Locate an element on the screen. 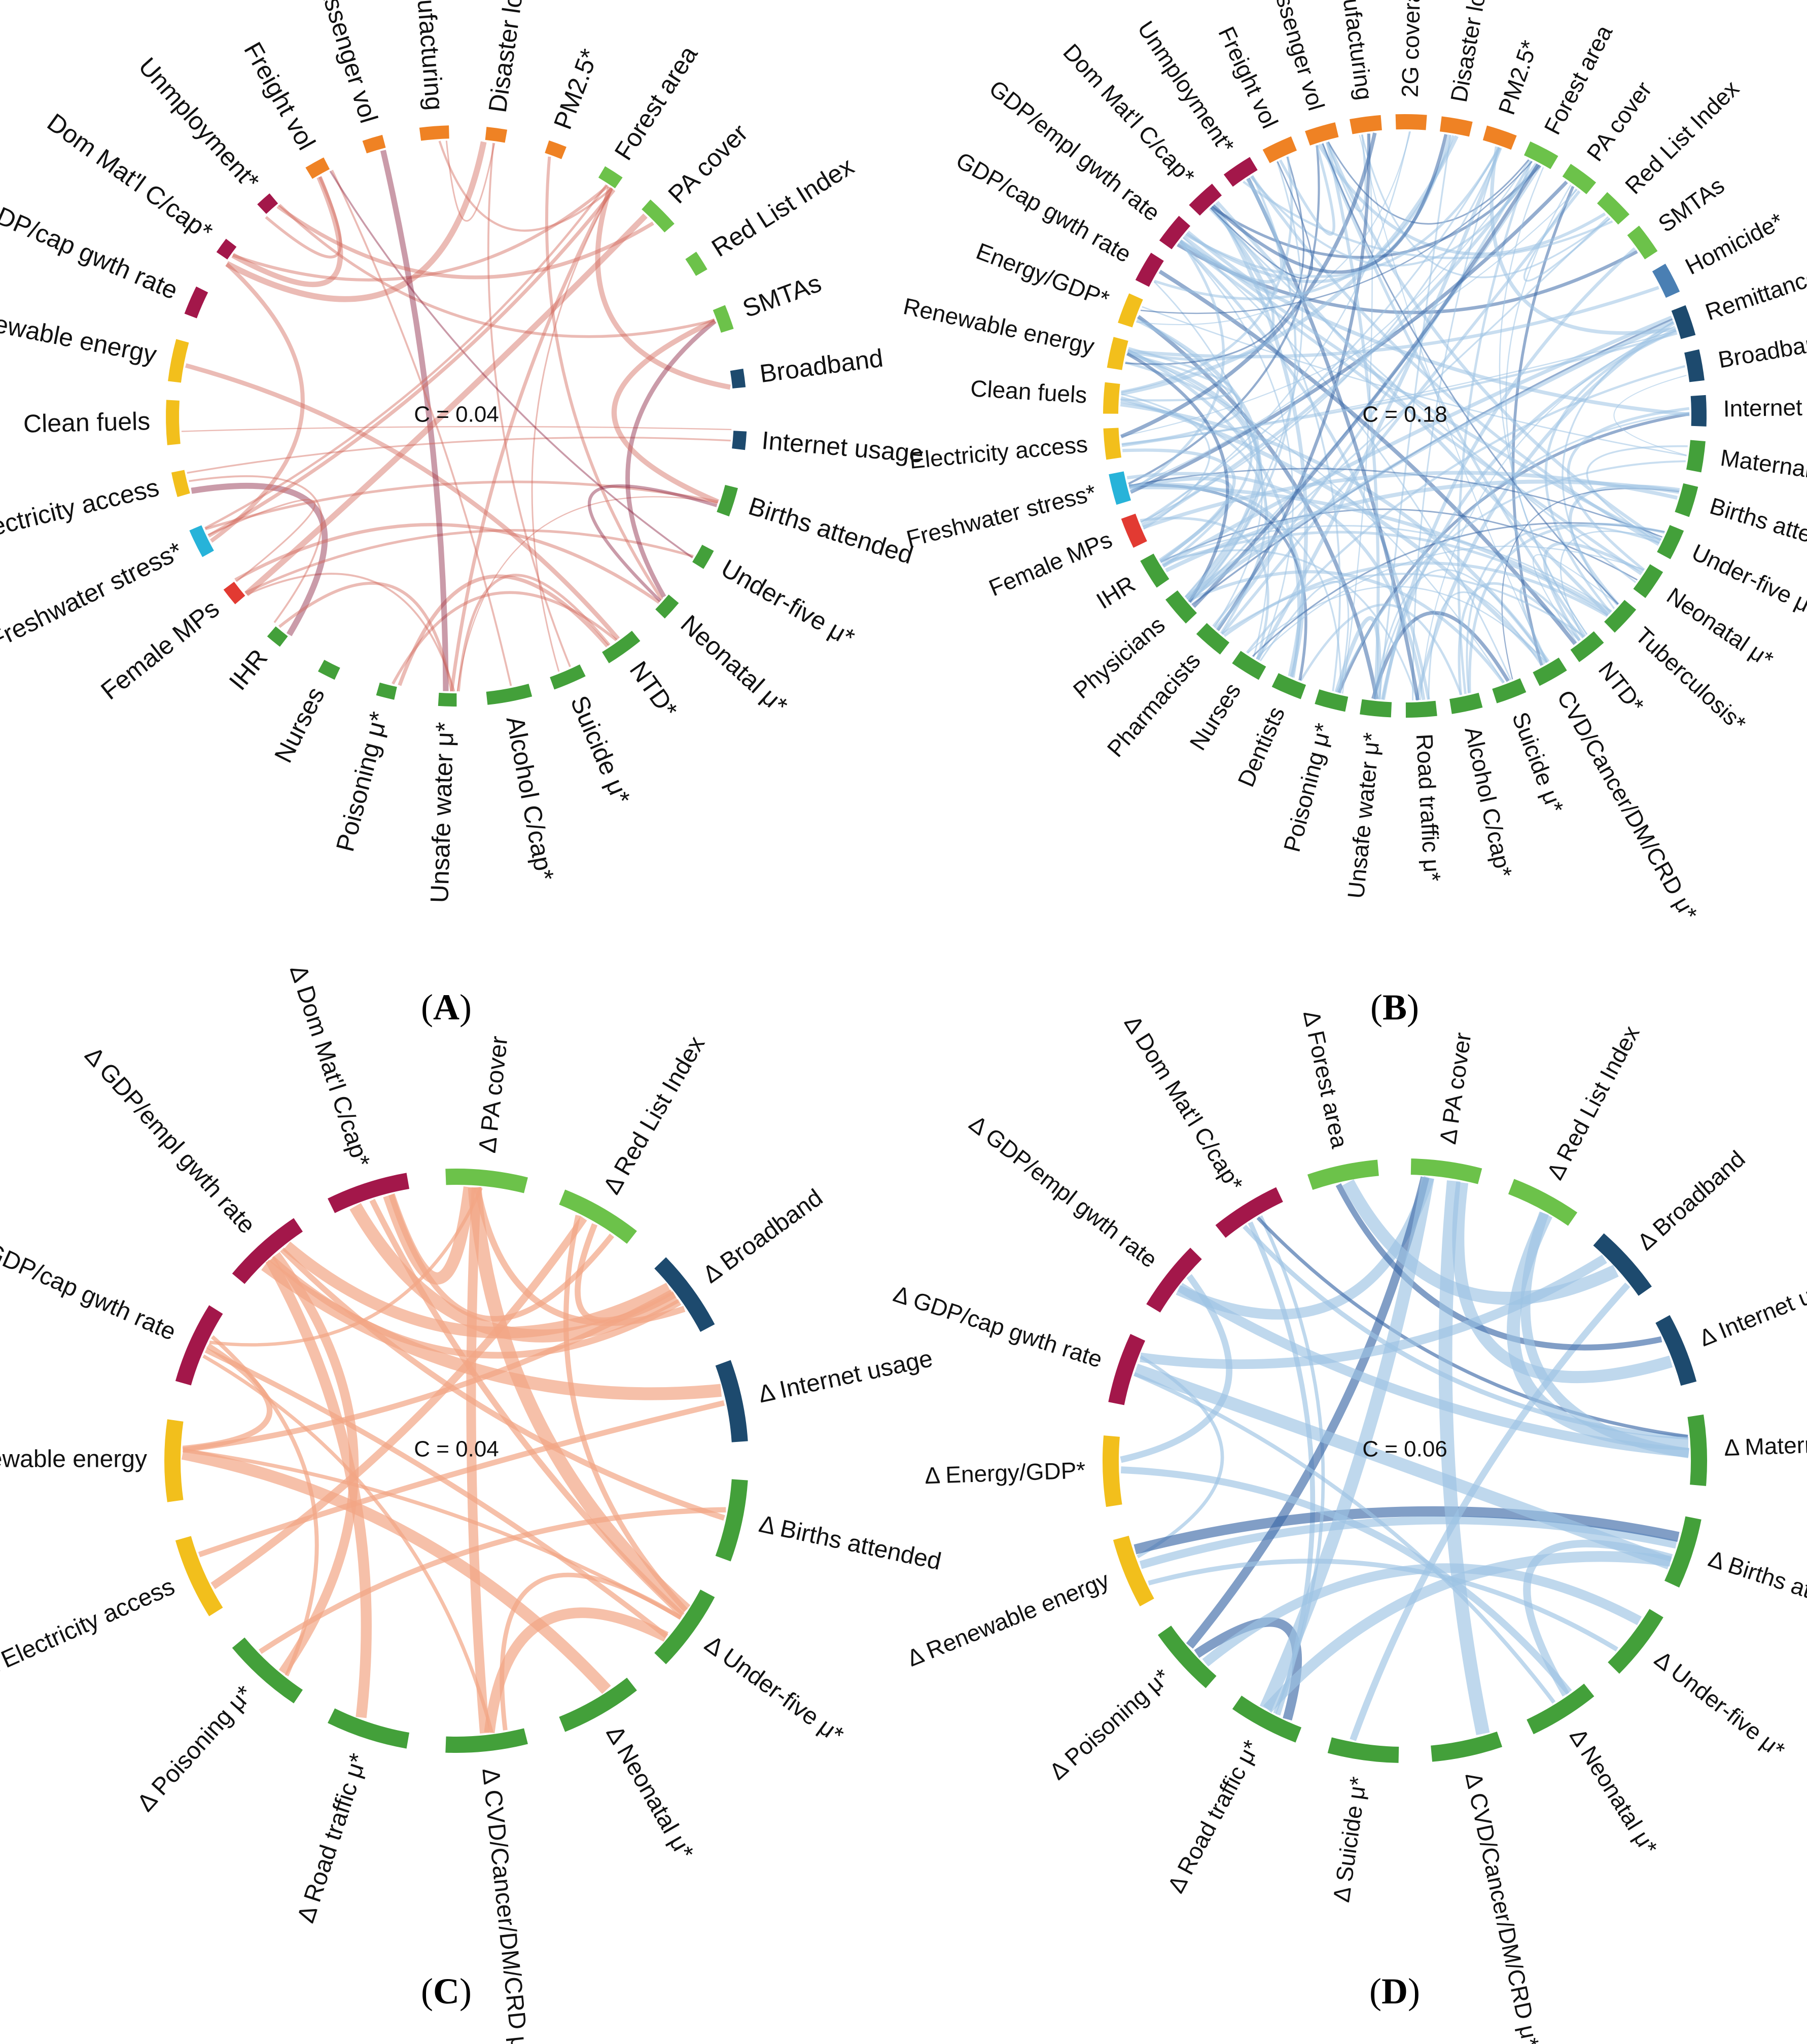 The height and width of the screenshot is (2044, 1807). node-label: Renewable energy is located at coordinates (999, 326).